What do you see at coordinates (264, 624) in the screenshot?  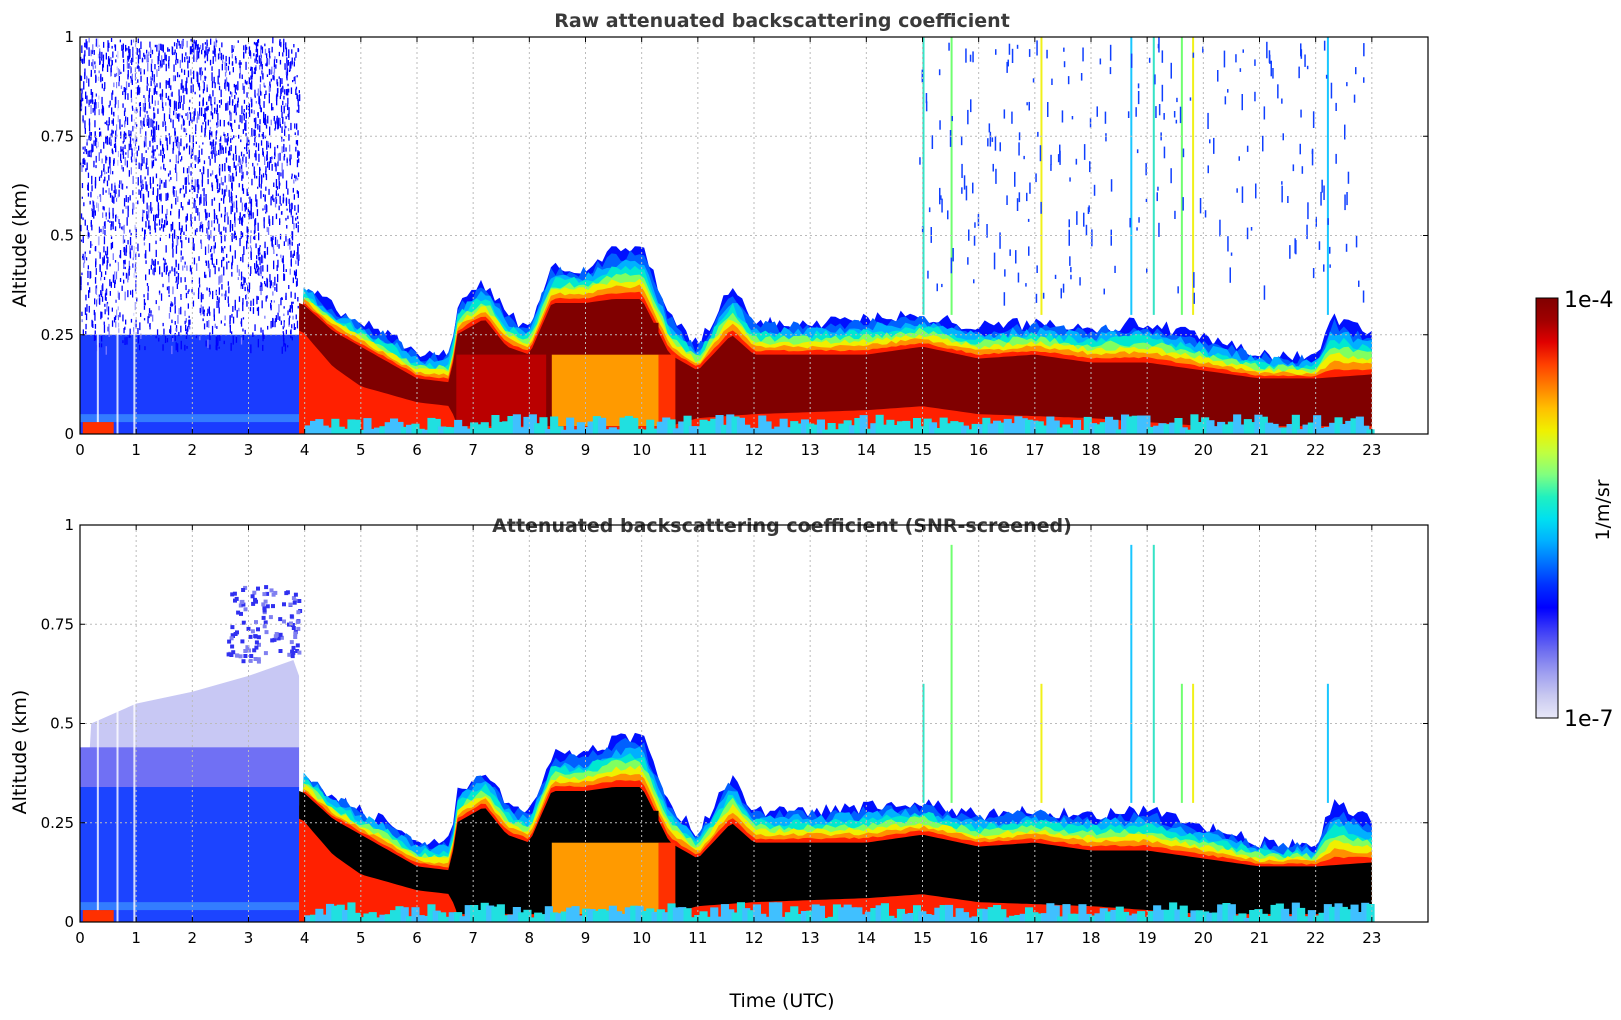 I see `elevated-aerosol-patch` at bounding box center [264, 624].